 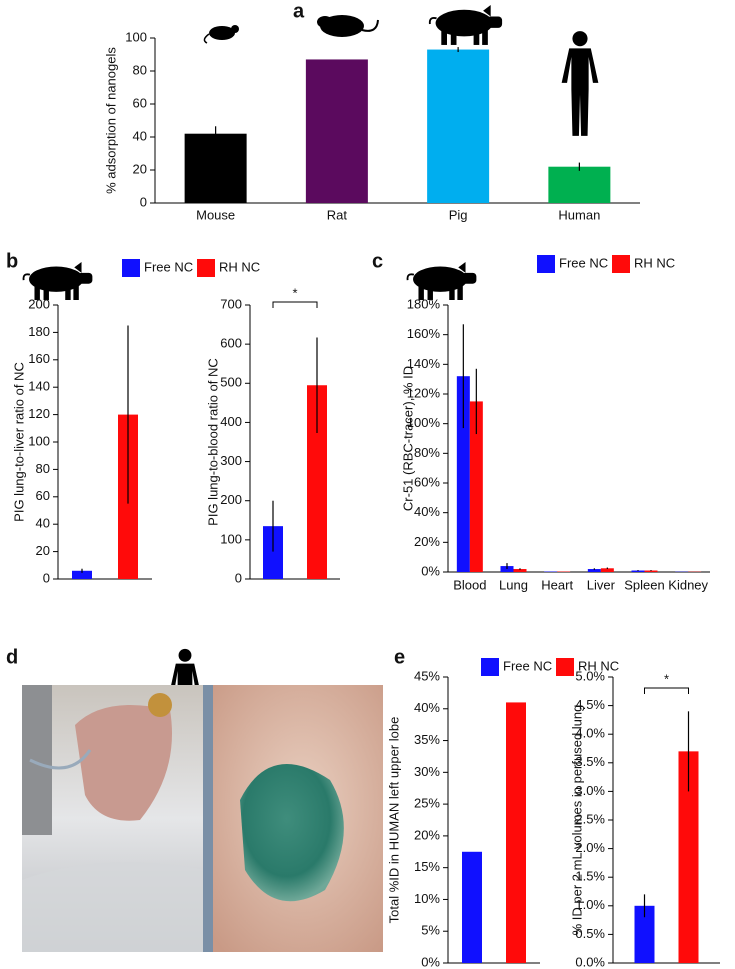 What do you see at coordinates (590, 876) in the screenshot?
I see `y-tick-label: 1.5%` at bounding box center [590, 876].